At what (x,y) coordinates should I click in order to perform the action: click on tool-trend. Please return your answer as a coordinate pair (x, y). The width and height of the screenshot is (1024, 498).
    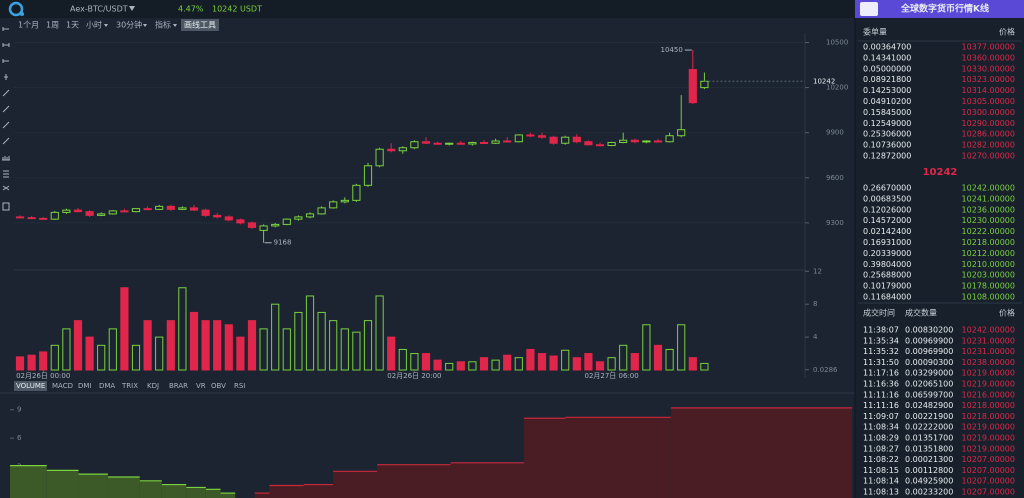
    Looking at the image, I should click on (6, 93).